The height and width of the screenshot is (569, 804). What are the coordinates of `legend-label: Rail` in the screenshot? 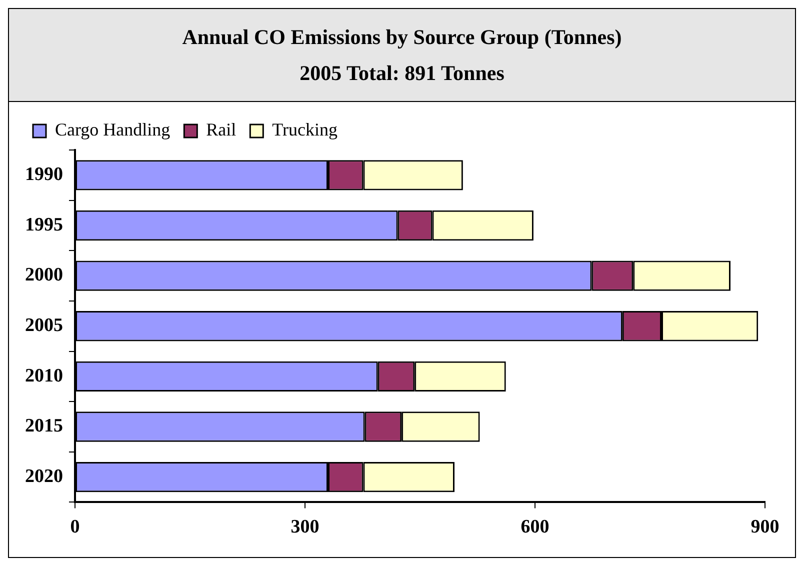 It's located at (221, 130).